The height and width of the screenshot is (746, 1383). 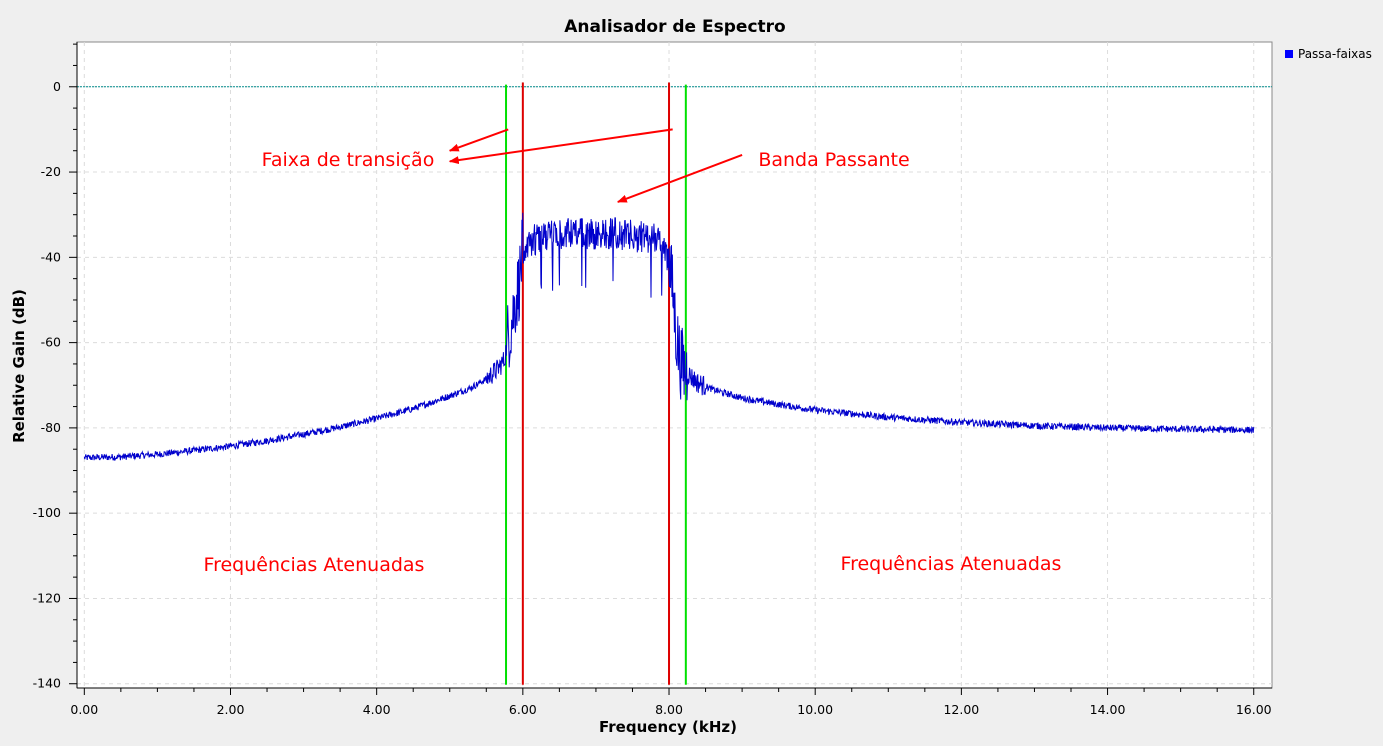 What do you see at coordinates (1335, 54) in the screenshot?
I see `legend-label-passa-faixas: Passa-faixas` at bounding box center [1335, 54].